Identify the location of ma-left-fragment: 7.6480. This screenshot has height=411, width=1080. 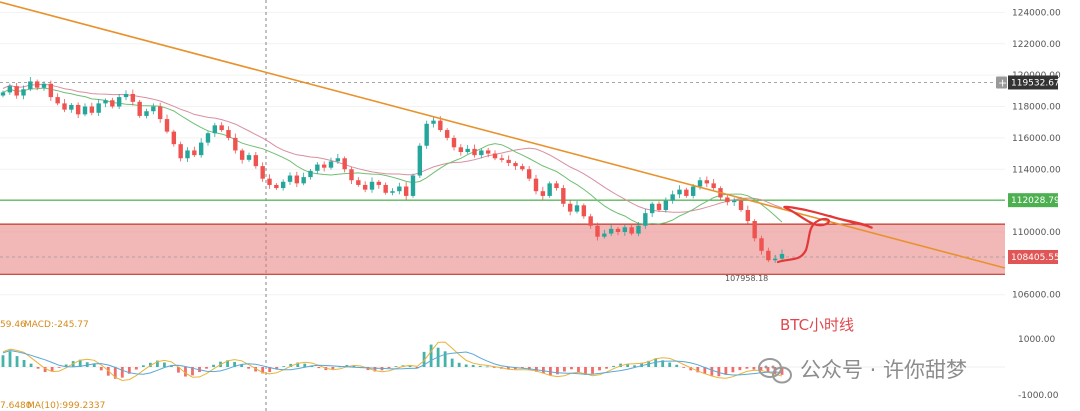
(16, 406).